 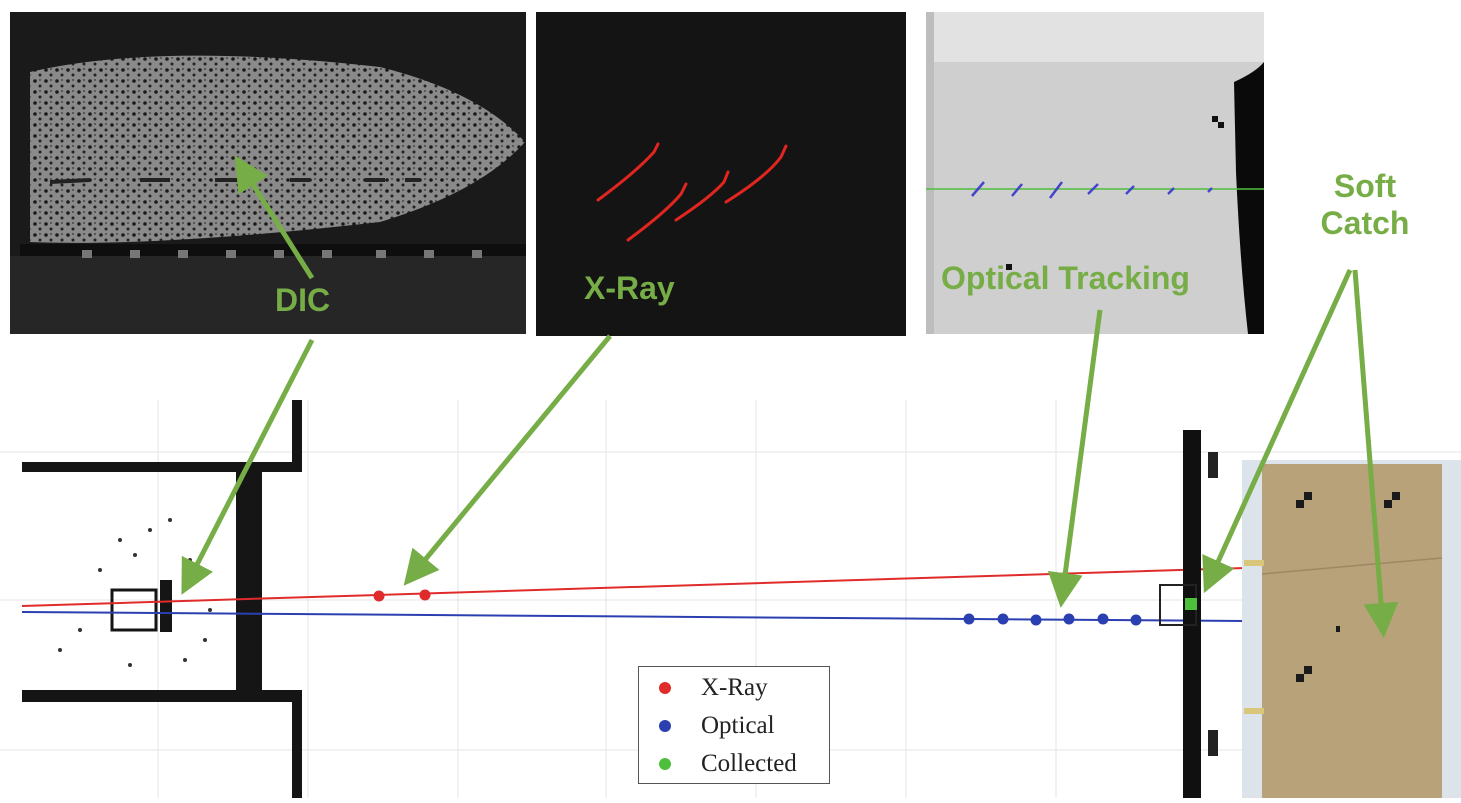 I want to click on optical-tracking-label: Optical Tracking, so click(x=1065, y=278).